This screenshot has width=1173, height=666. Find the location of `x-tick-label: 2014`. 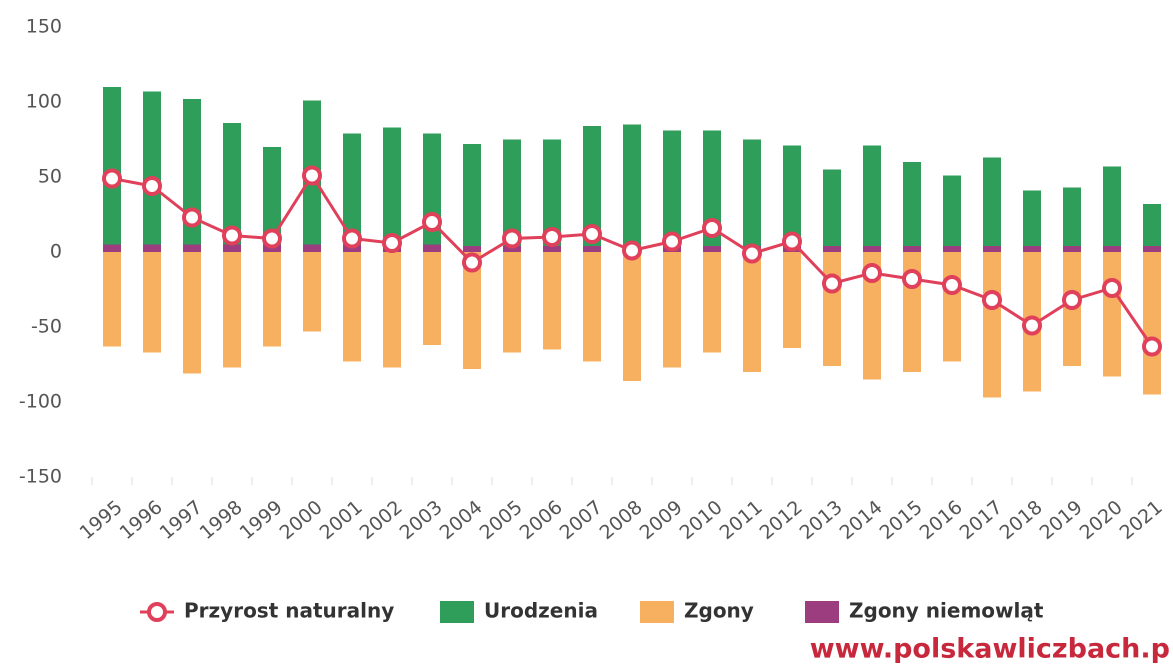

x-tick-label: 2014 is located at coordinates (861, 520).